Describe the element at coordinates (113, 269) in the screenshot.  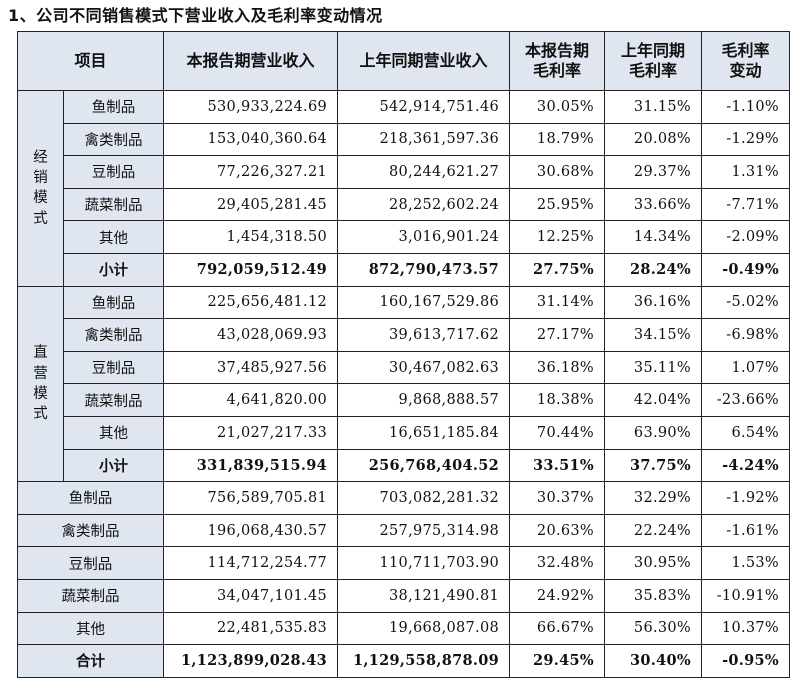
I see `subtotal-label: 小计` at that location.